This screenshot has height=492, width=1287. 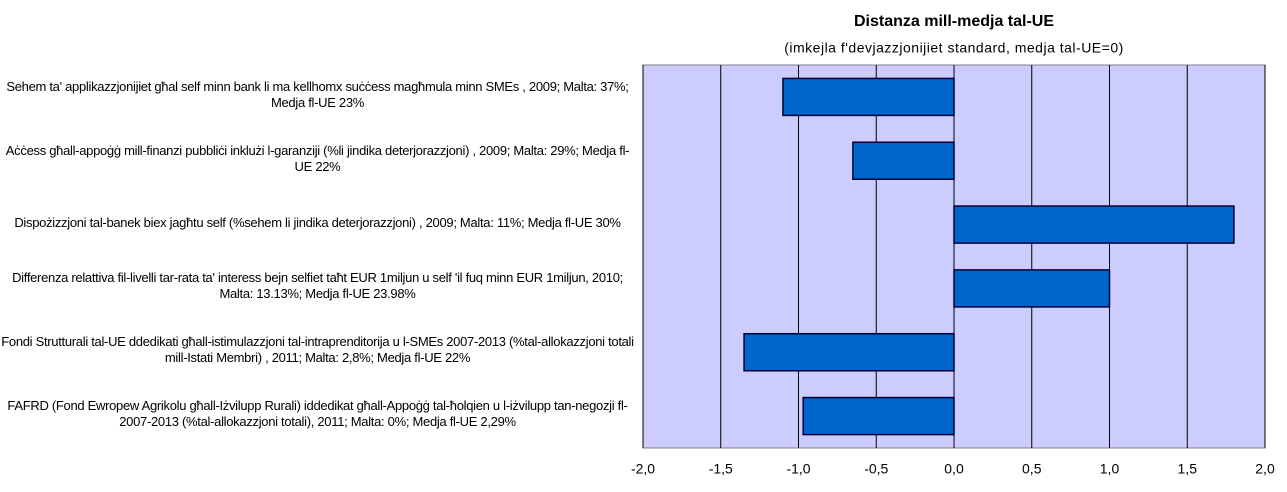 What do you see at coordinates (1032, 469) in the screenshot?
I see `x-tick-label: 0,5` at bounding box center [1032, 469].